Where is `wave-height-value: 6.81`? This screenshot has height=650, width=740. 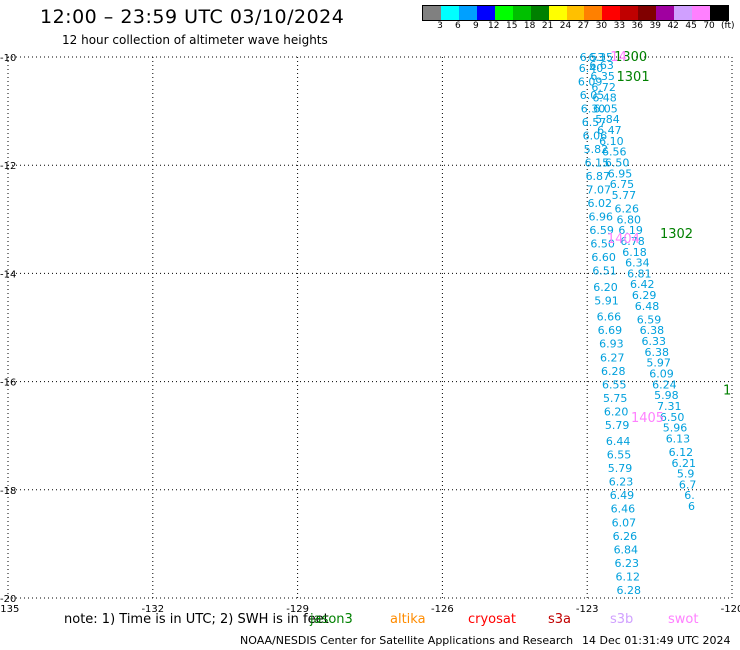
wave-height-value: 6.81 is located at coordinates (639, 273).